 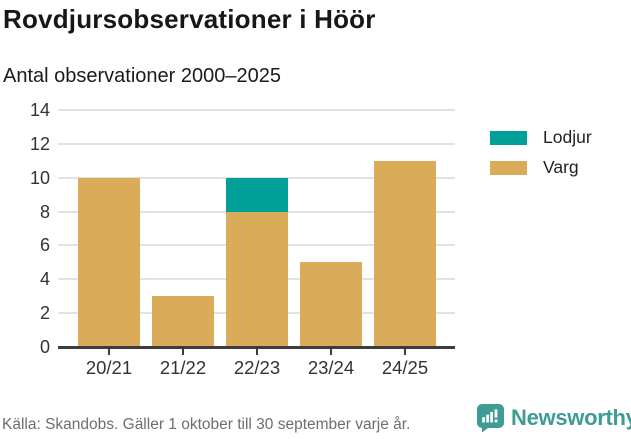 I want to click on bar-21-22-varg, so click(x=183, y=321).